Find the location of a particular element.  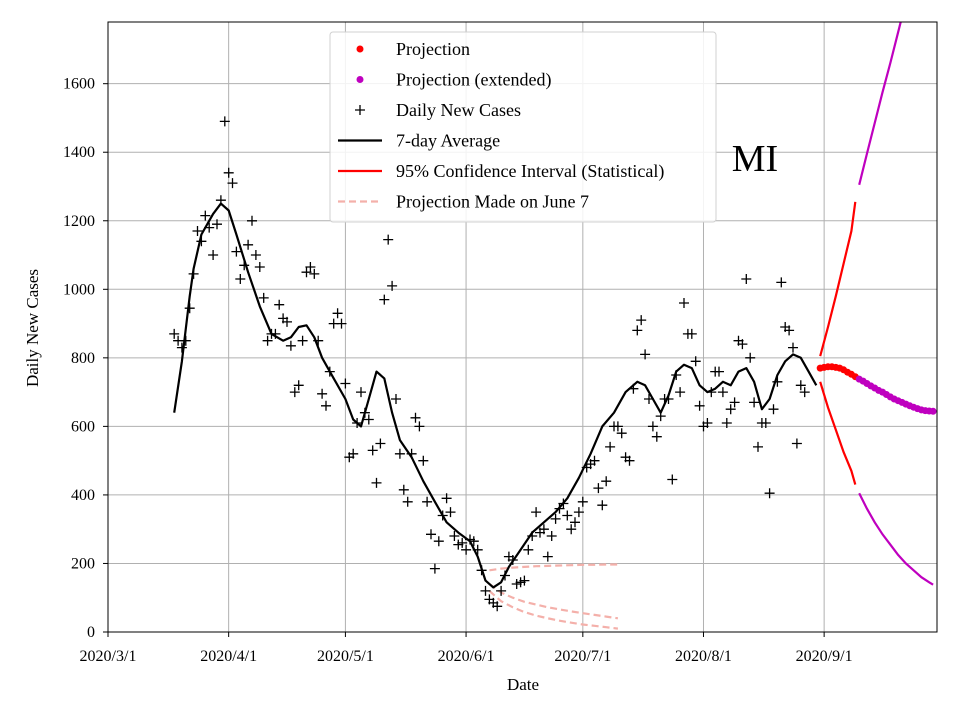

confidence-interval-lower is located at coordinates (838, 433).